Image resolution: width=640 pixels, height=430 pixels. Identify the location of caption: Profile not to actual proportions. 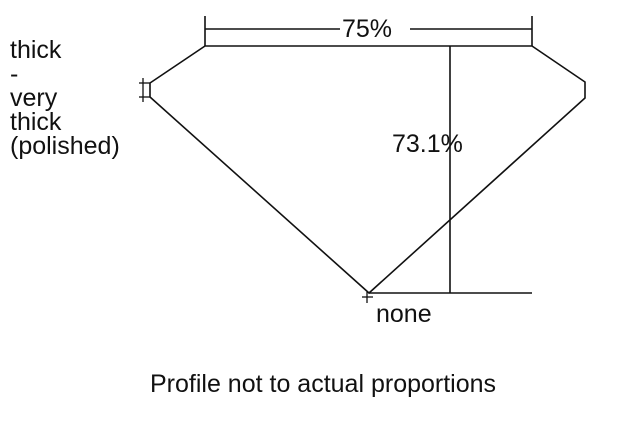
(323, 384).